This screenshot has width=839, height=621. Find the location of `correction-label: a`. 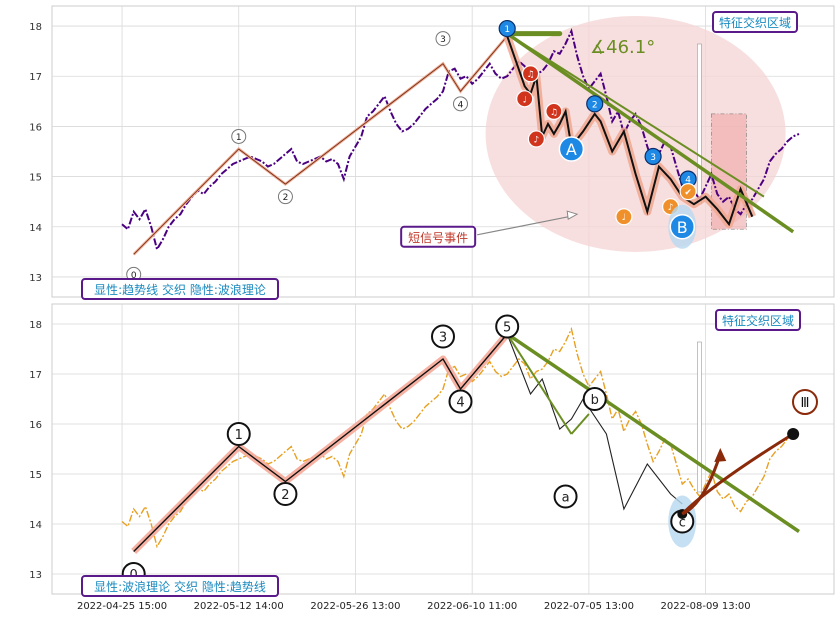

correction-label: a is located at coordinates (566, 498).